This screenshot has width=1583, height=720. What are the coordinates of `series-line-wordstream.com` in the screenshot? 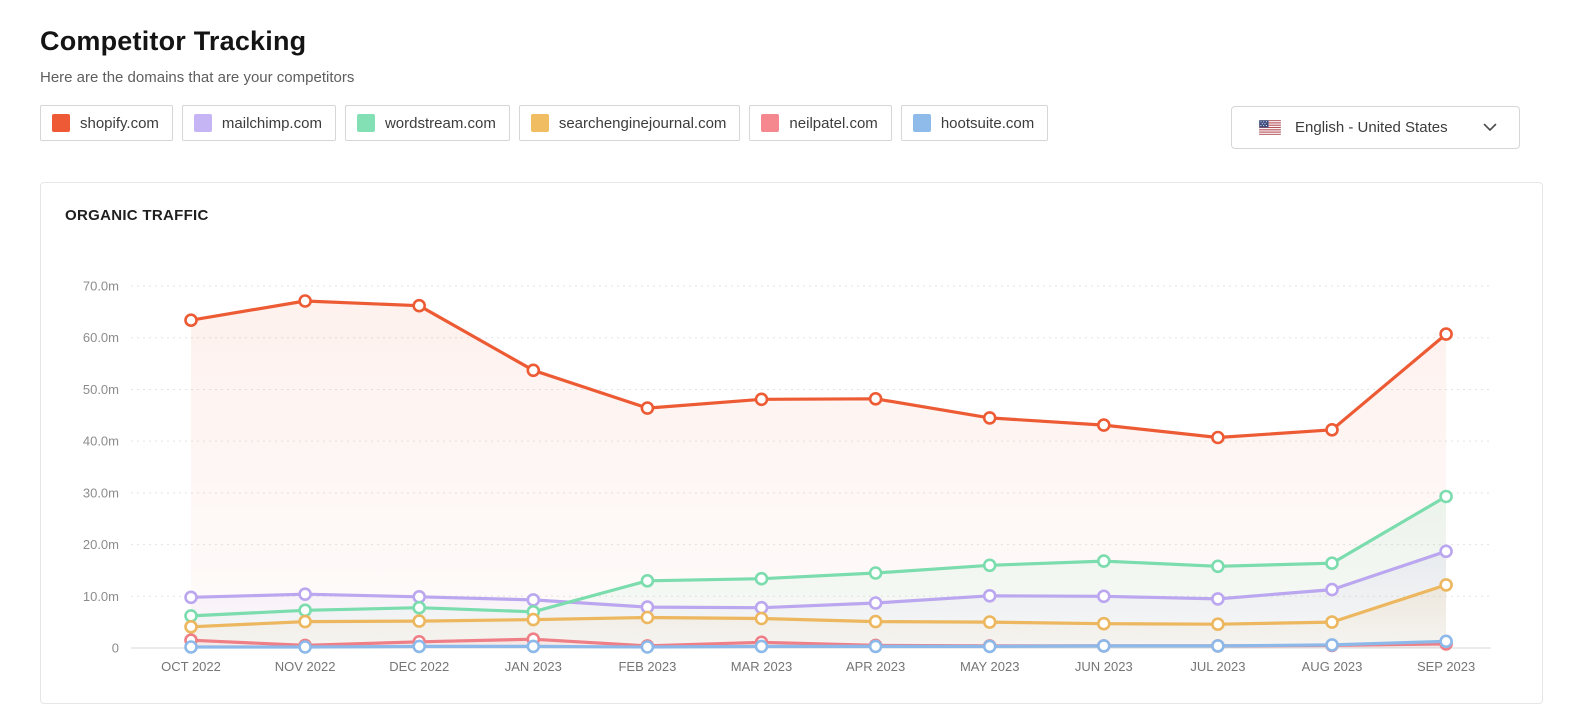 It's located at (818, 556).